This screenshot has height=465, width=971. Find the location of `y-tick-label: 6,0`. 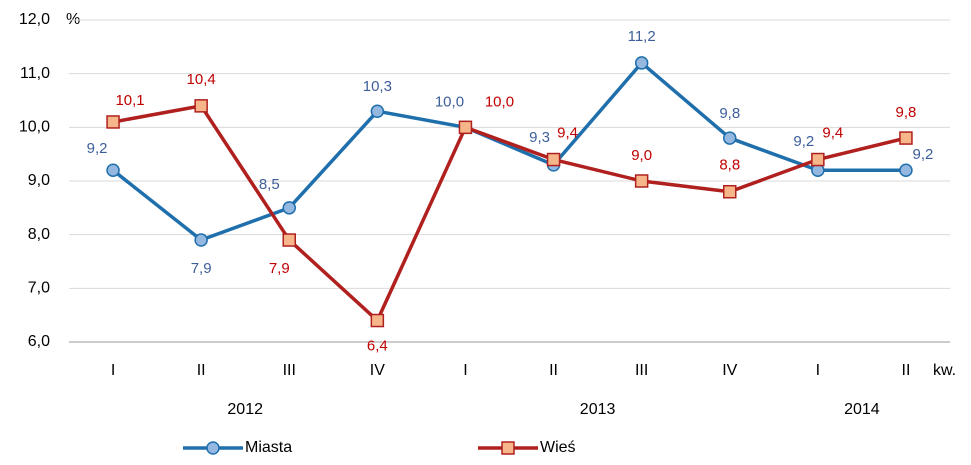

y-tick-label: 6,0 is located at coordinates (39, 341).